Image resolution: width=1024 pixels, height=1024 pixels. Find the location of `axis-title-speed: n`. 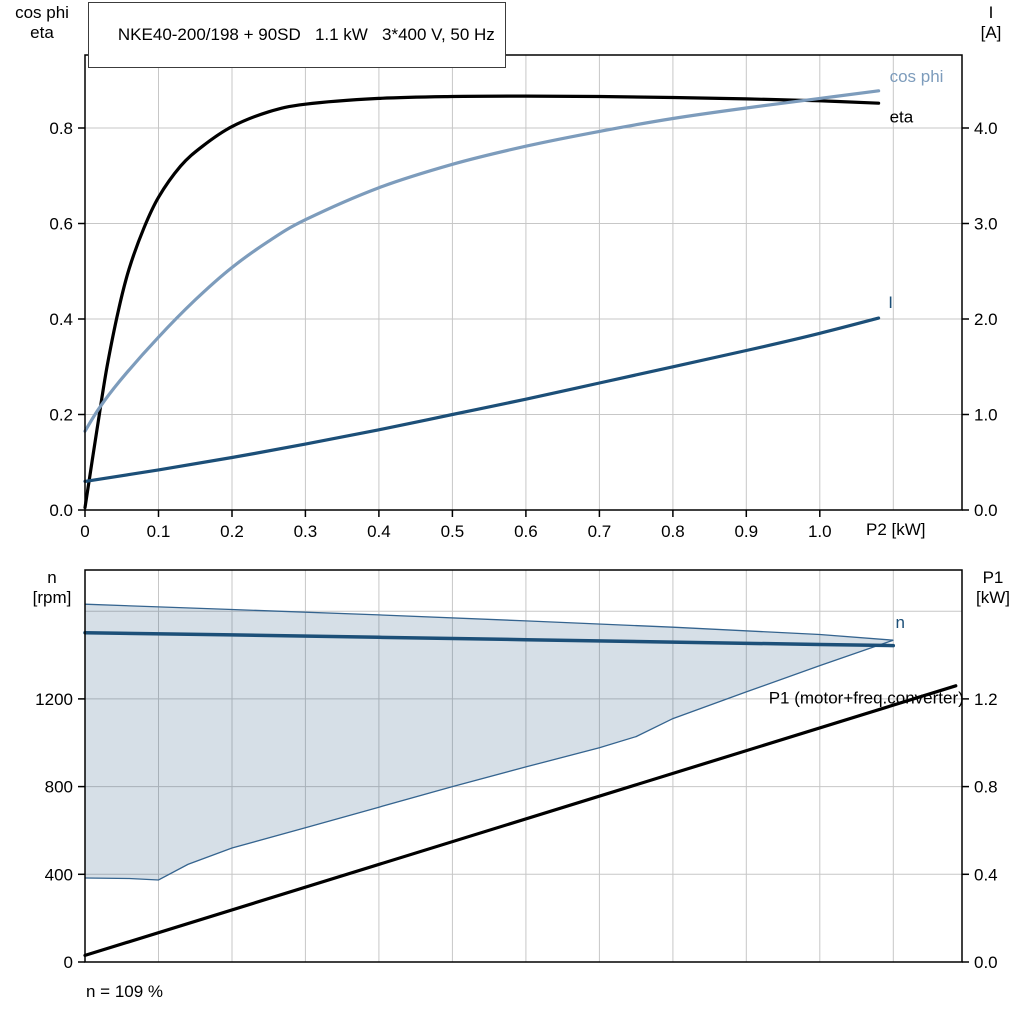

axis-title-speed: n is located at coordinates (52, 577).